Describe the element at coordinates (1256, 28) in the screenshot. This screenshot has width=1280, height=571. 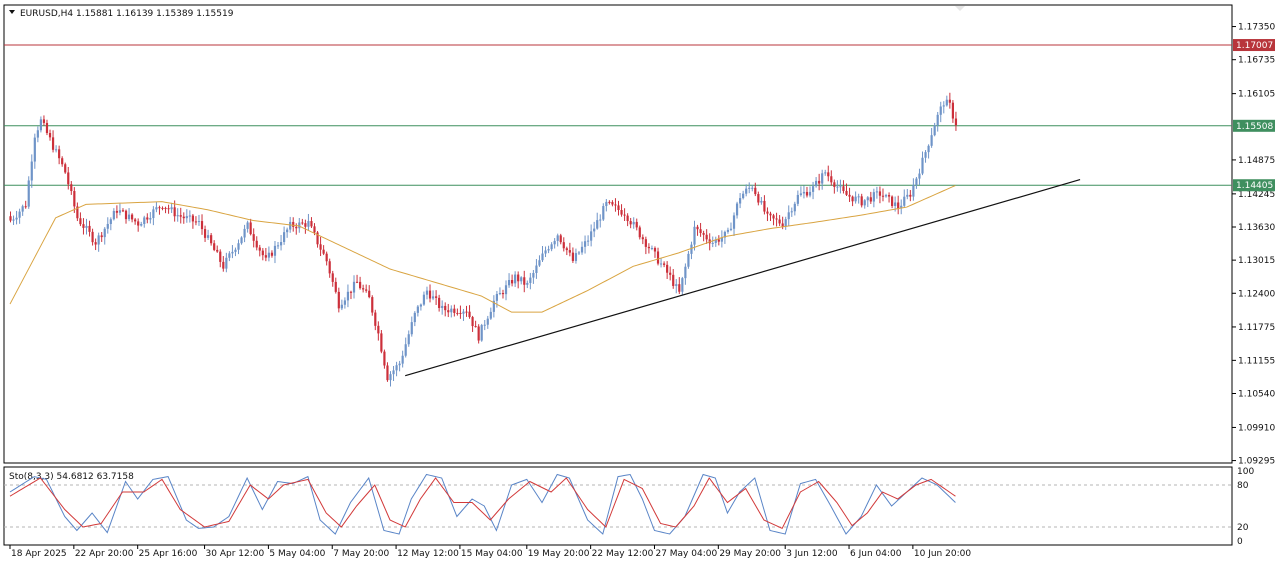
I see `price-tick-label: 1.17350` at that location.